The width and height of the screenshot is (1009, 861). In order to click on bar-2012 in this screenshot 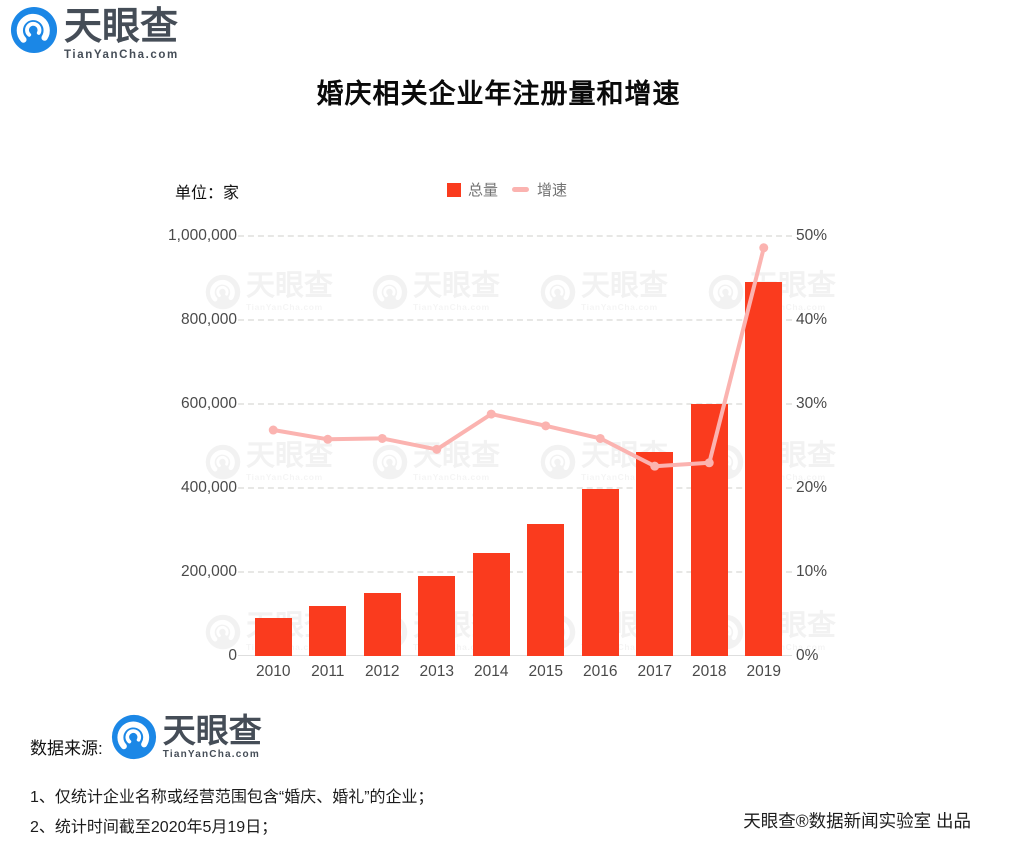, I will do `click(382, 624)`.